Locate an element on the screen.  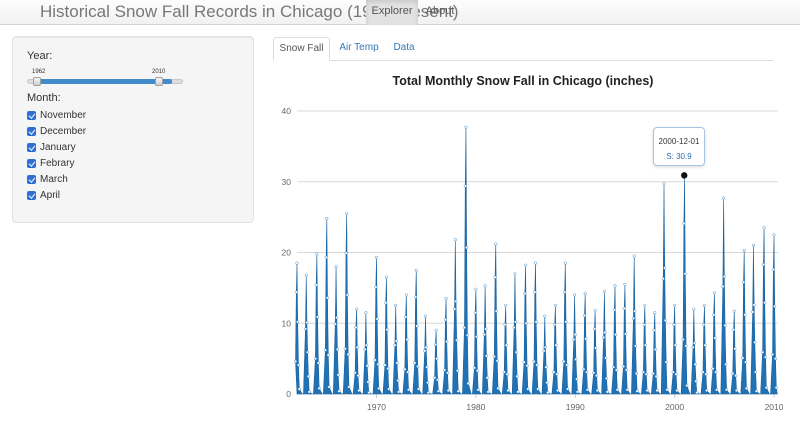
checkbox-checked-icon is located at coordinates (31, 115).